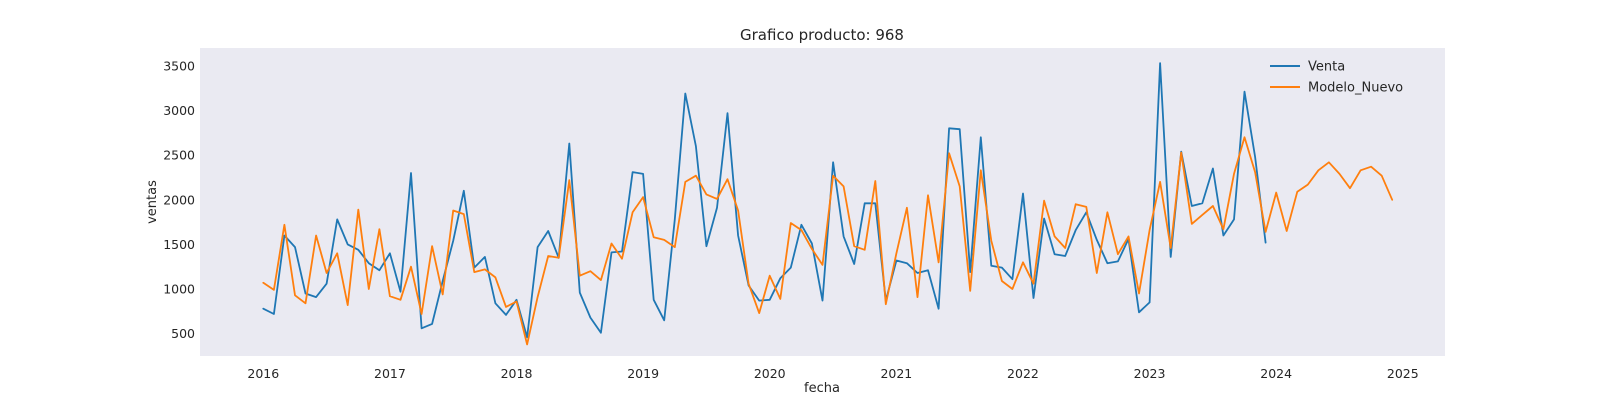  I want to click on y-tick-label-5: 3000, so click(179, 110).